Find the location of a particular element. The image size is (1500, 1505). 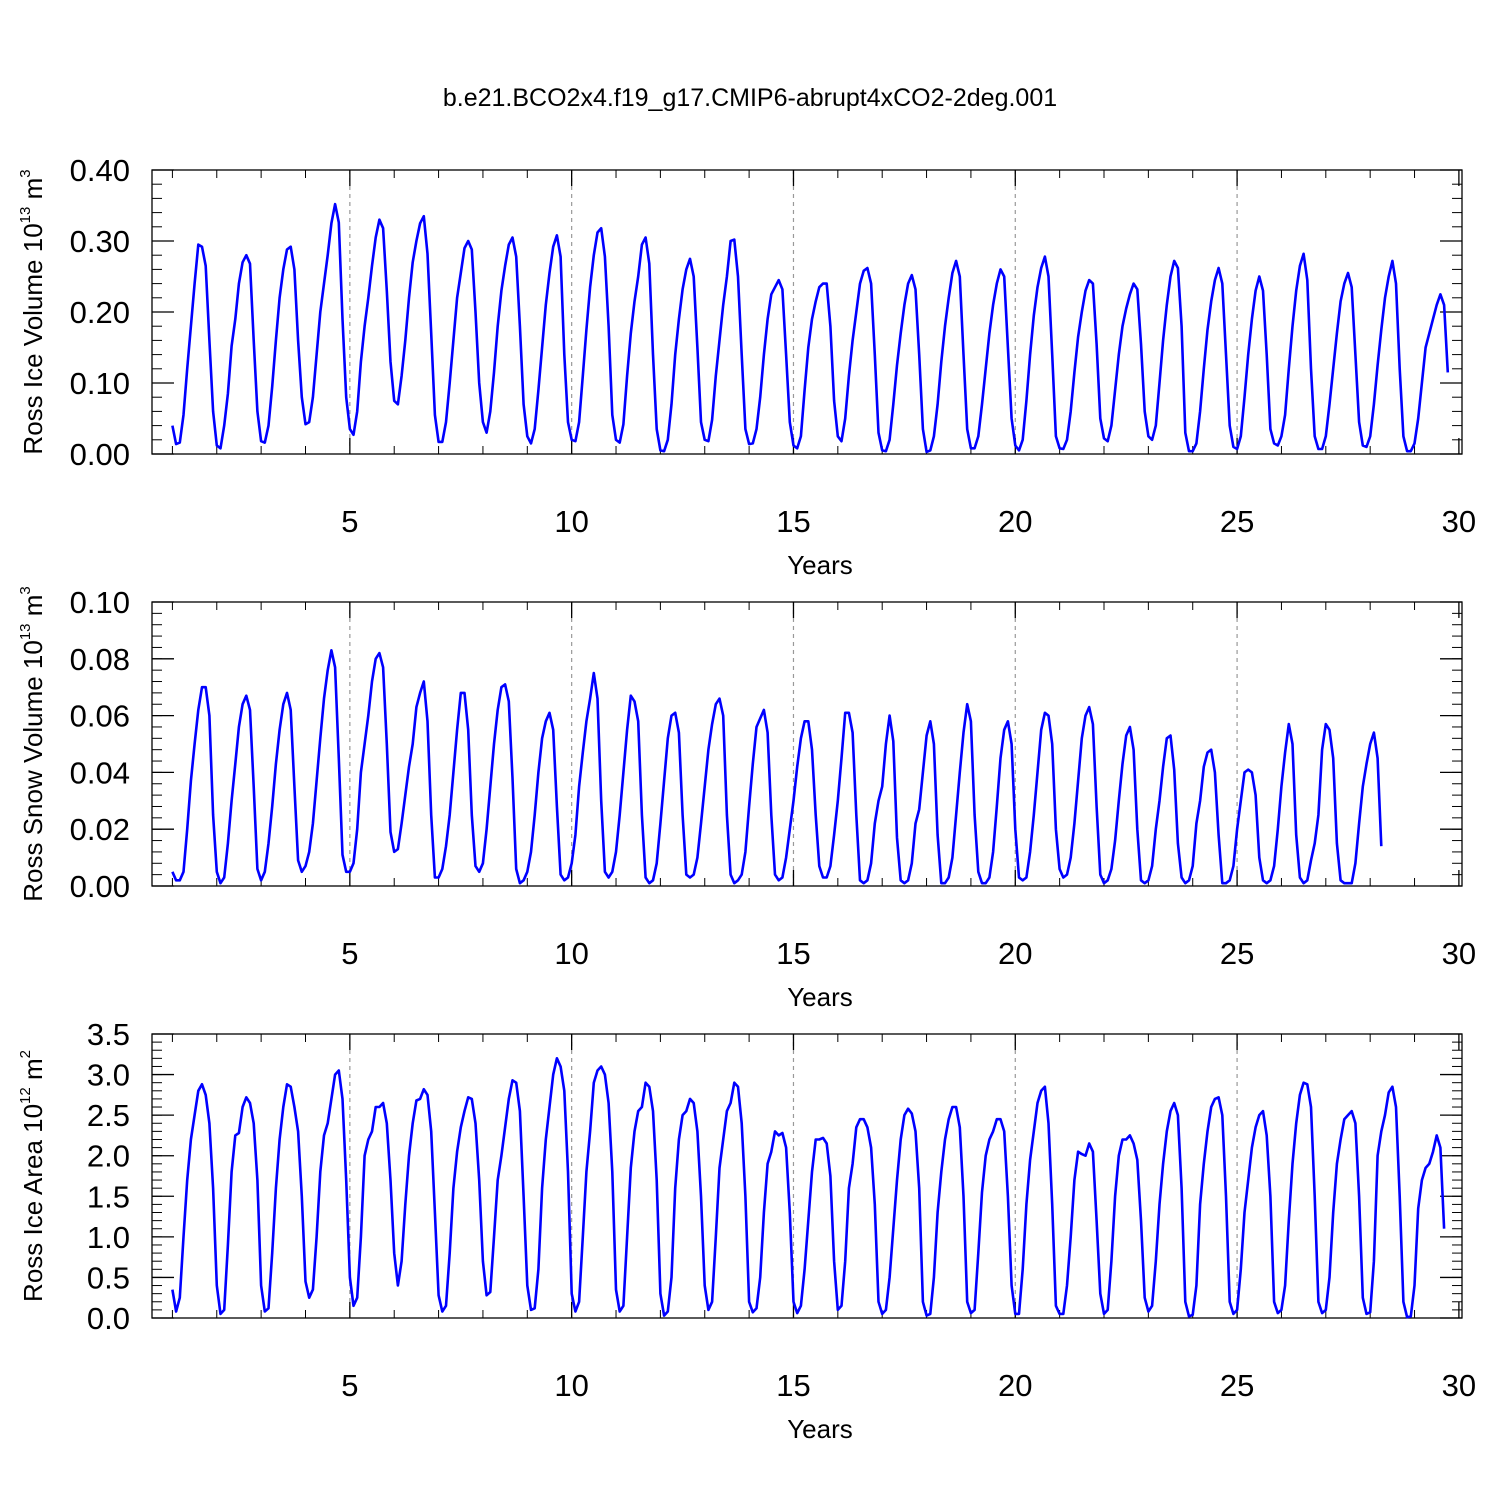

y-tick-label: 0.40 is located at coordinates (100, 170).